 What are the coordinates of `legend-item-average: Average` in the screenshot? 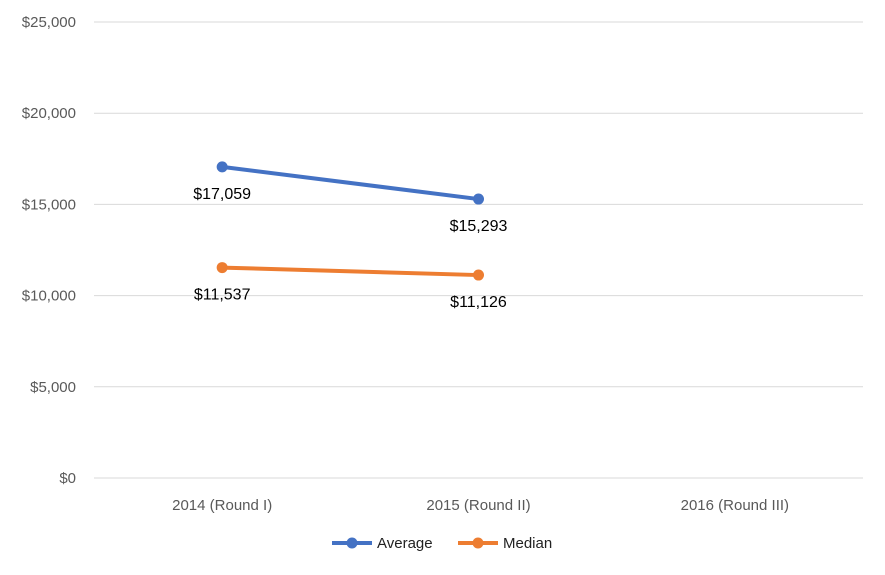 It's located at (382, 543).